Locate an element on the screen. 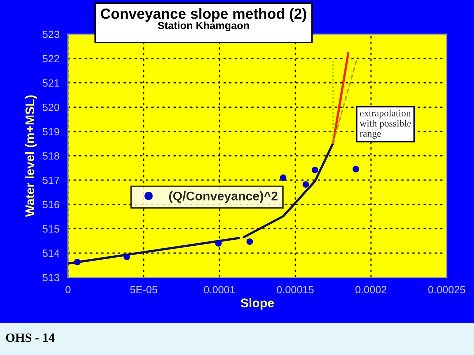  x-tick-label: 5E-05 is located at coordinates (144, 290).